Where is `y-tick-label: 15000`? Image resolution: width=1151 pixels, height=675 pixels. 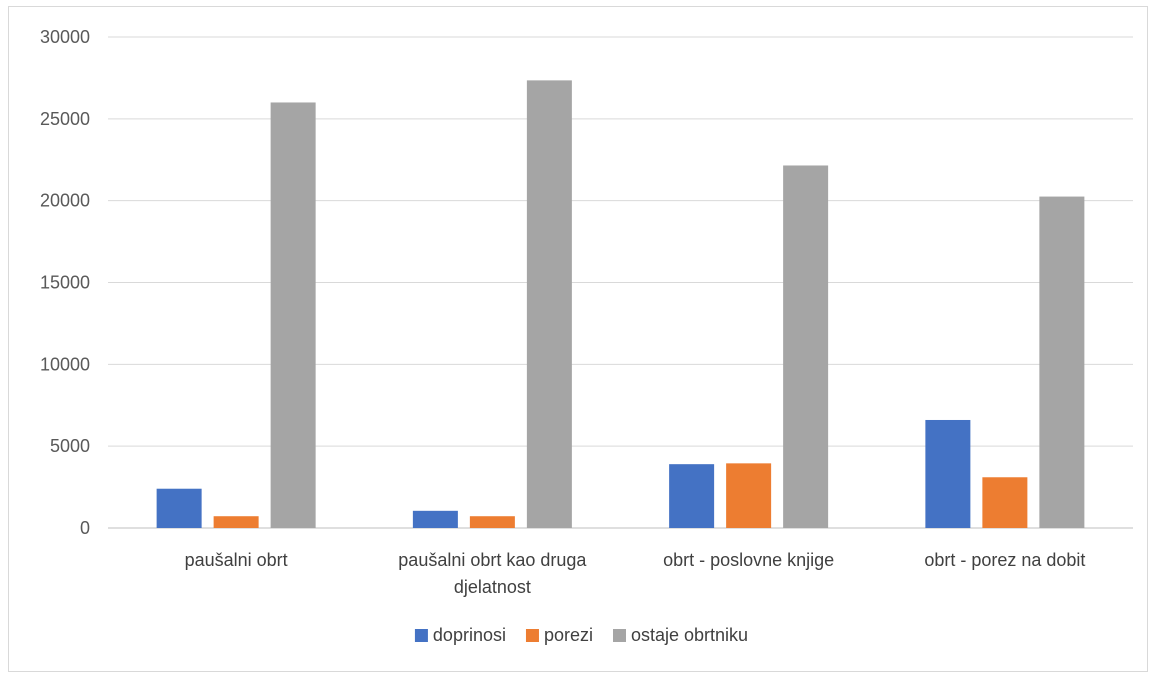 y-tick-label: 15000 is located at coordinates (65, 283).